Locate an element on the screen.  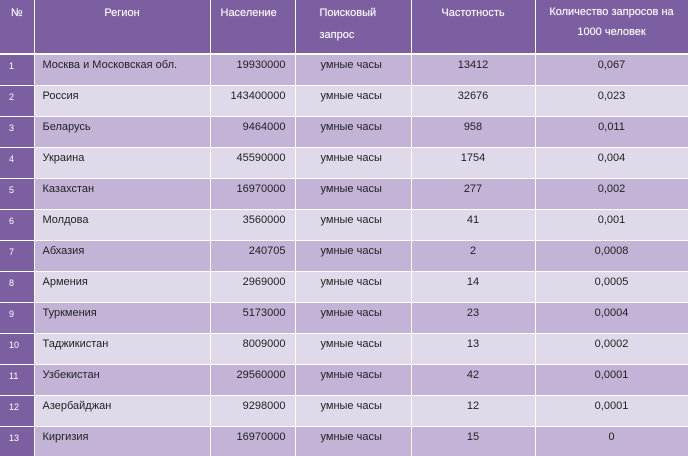
row-number: 8 is located at coordinates (17, 287).